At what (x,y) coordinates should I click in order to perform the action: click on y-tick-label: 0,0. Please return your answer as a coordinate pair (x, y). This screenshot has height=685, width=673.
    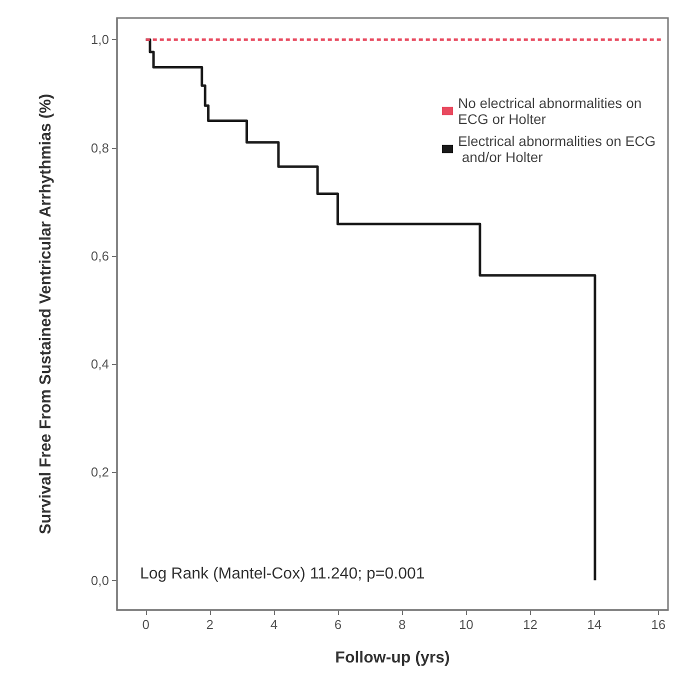
    Looking at the image, I should click on (99, 580).